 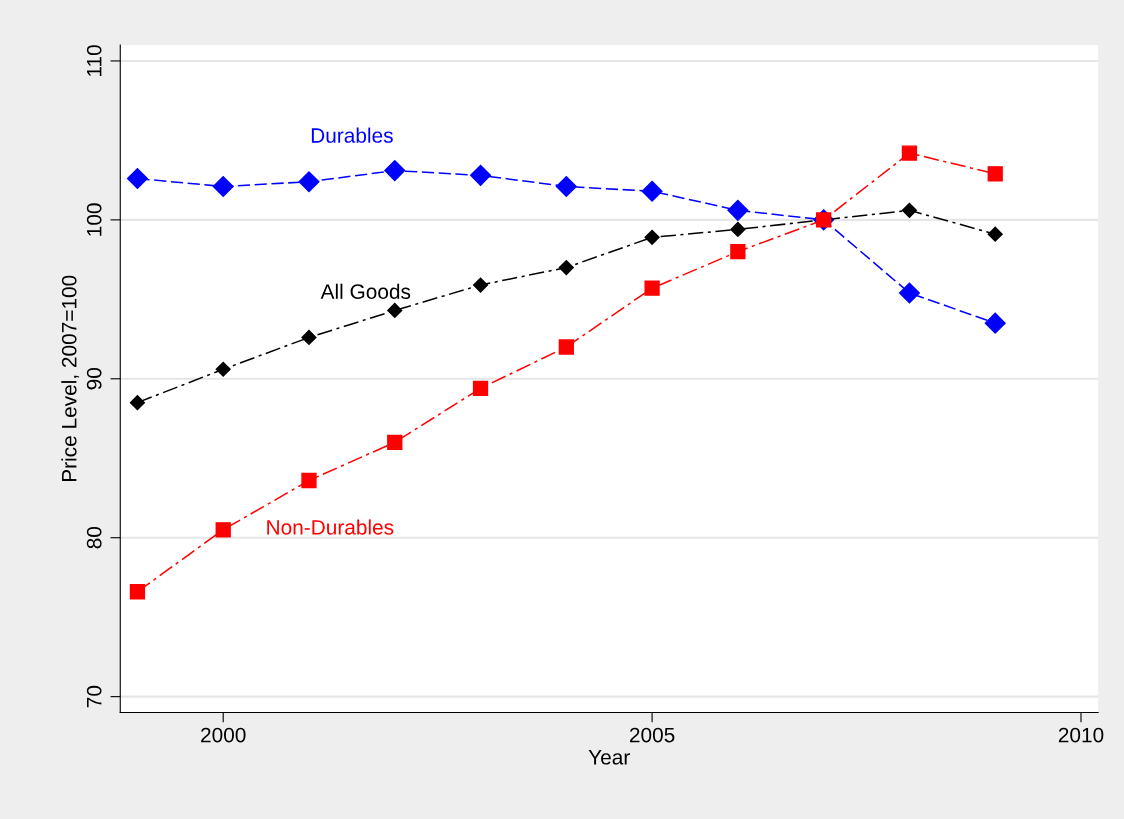 I want to click on x-tick-label: 2000, so click(x=223, y=735).